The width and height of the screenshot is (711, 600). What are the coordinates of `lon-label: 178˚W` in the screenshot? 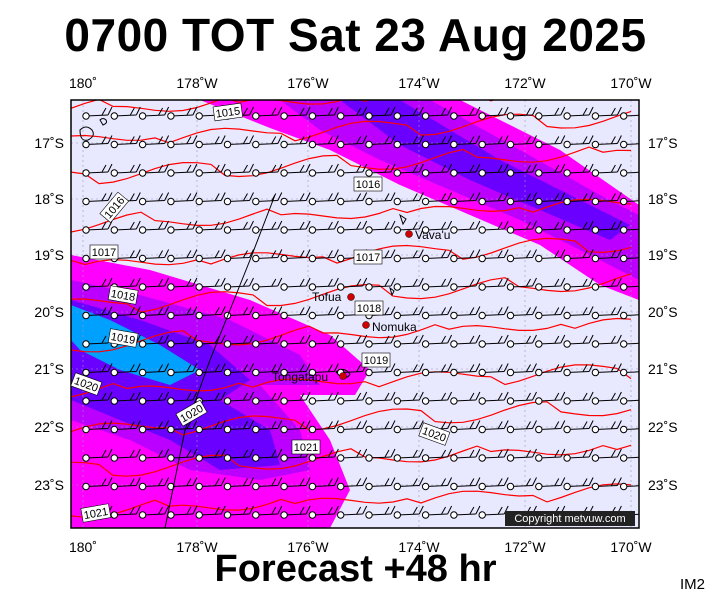 It's located at (197, 547).